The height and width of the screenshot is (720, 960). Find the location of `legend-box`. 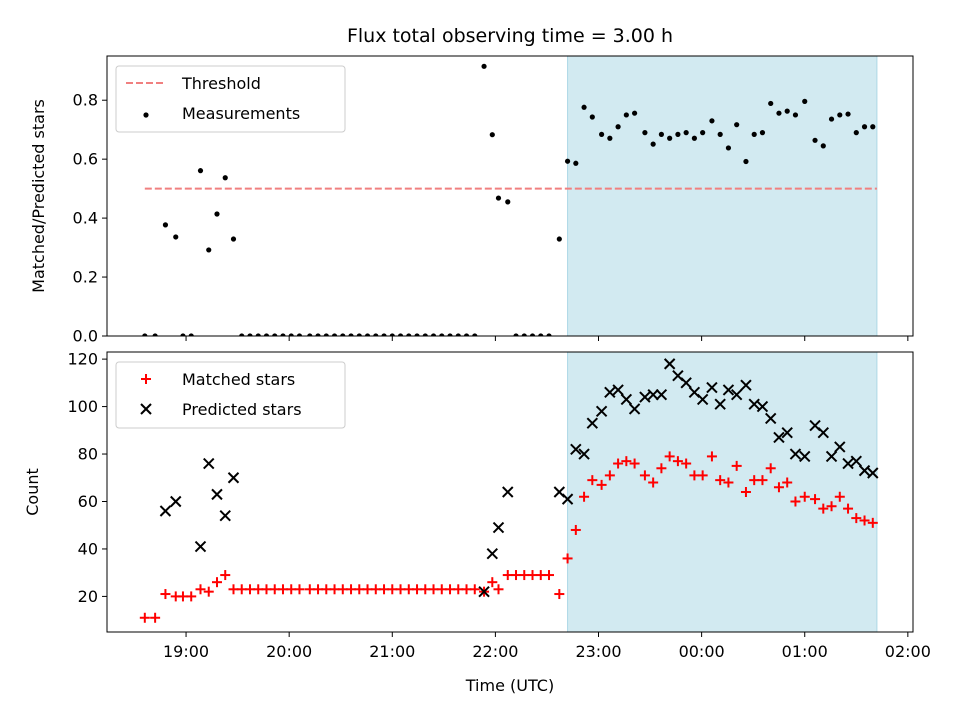

legend-box is located at coordinates (230, 99).